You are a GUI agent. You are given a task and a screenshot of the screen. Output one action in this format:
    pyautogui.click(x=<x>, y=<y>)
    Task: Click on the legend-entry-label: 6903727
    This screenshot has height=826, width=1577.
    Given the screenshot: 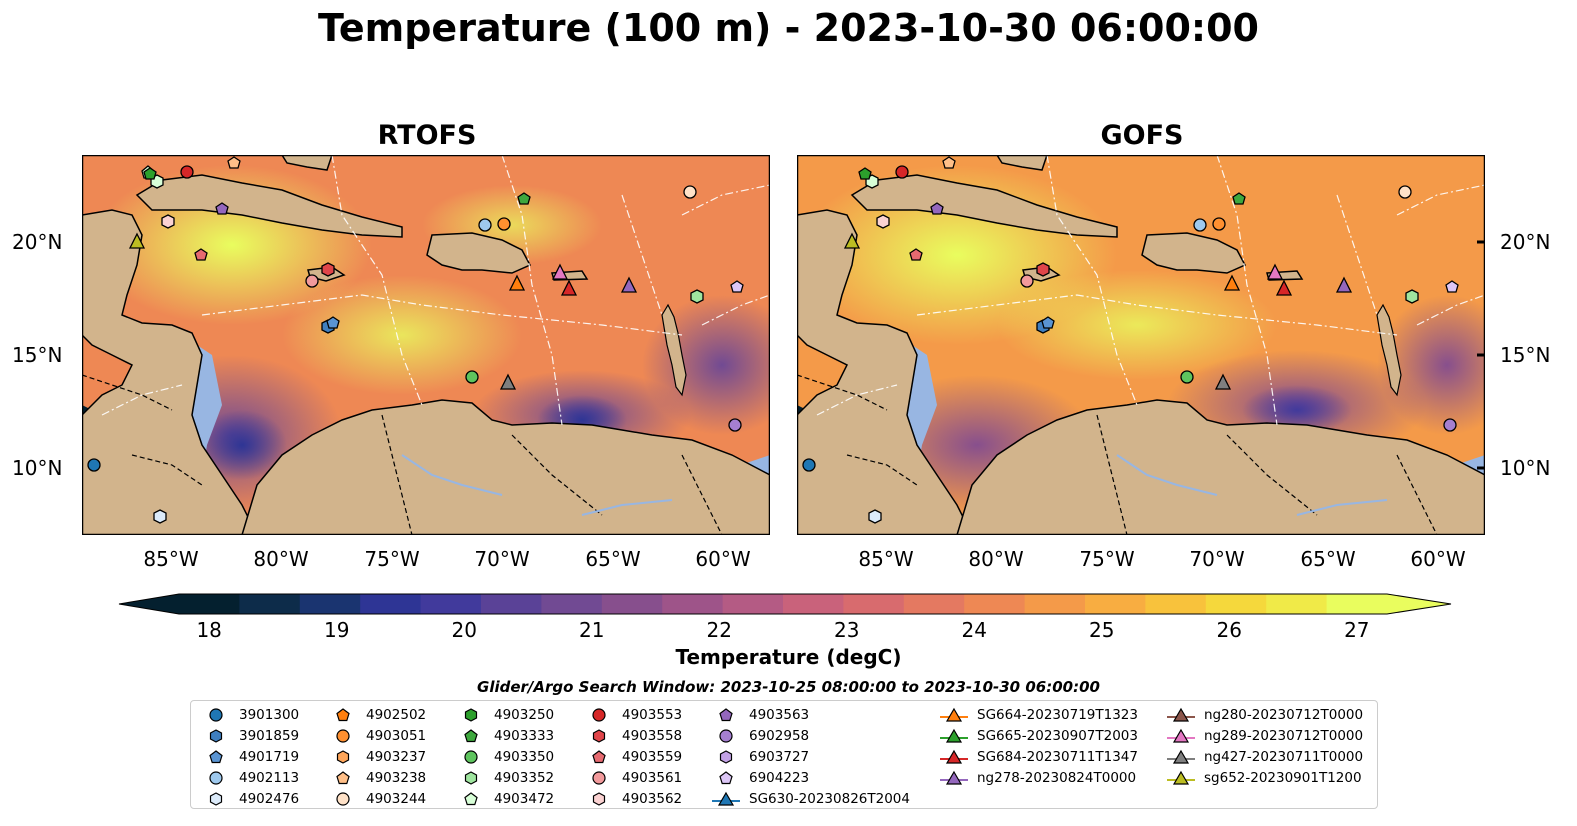 What is the action you would take?
    pyautogui.click(x=779, y=756)
    